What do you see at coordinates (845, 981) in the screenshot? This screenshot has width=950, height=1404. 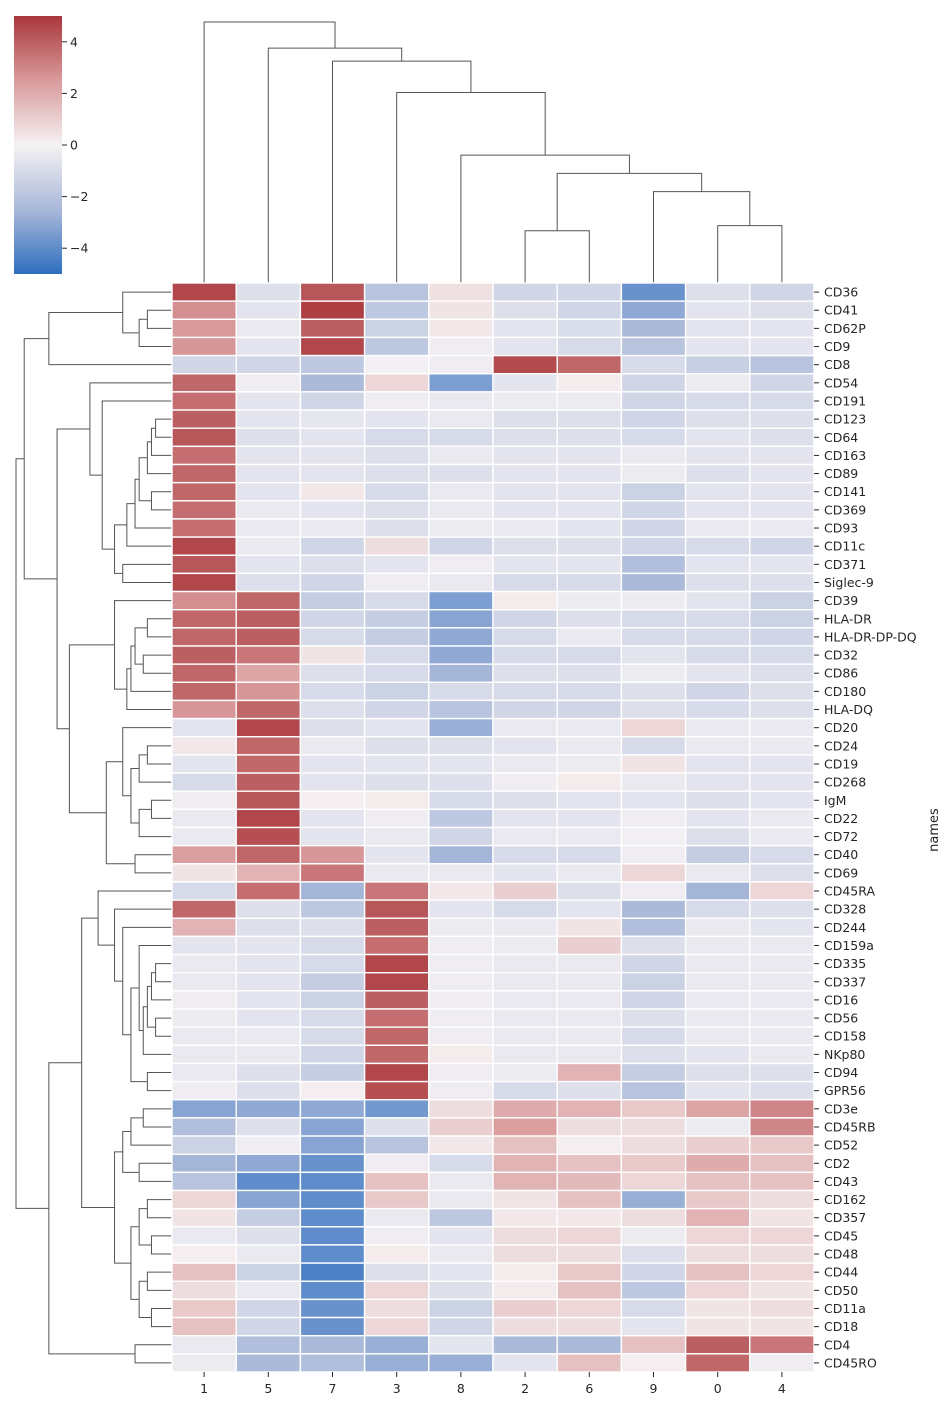 I see `row-label: CD337` at bounding box center [845, 981].